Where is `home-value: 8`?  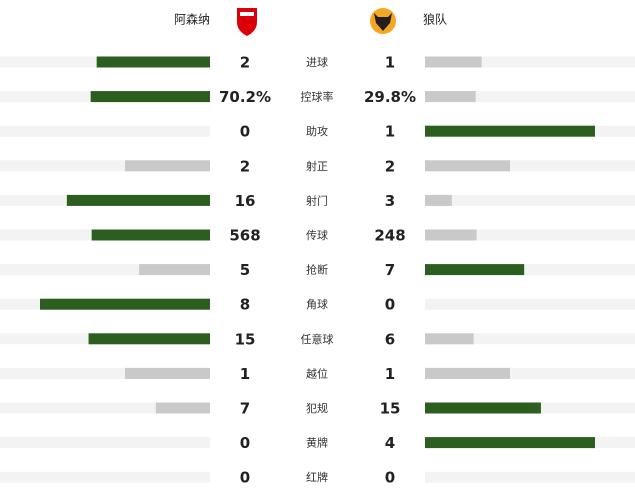
home-value: 8 is located at coordinates (245, 305).